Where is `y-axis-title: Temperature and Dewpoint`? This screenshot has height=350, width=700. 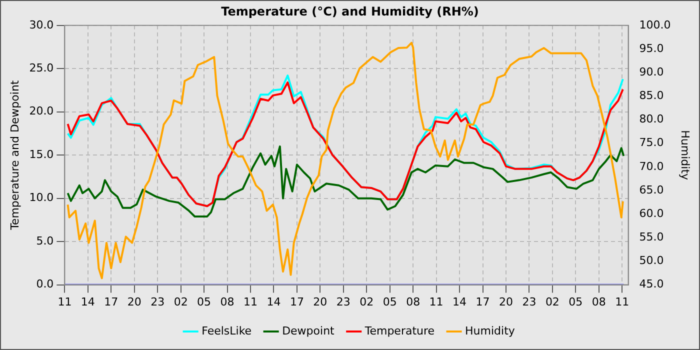
y-axis-title: Temperature and Dewpoint is located at coordinates (15, 155).